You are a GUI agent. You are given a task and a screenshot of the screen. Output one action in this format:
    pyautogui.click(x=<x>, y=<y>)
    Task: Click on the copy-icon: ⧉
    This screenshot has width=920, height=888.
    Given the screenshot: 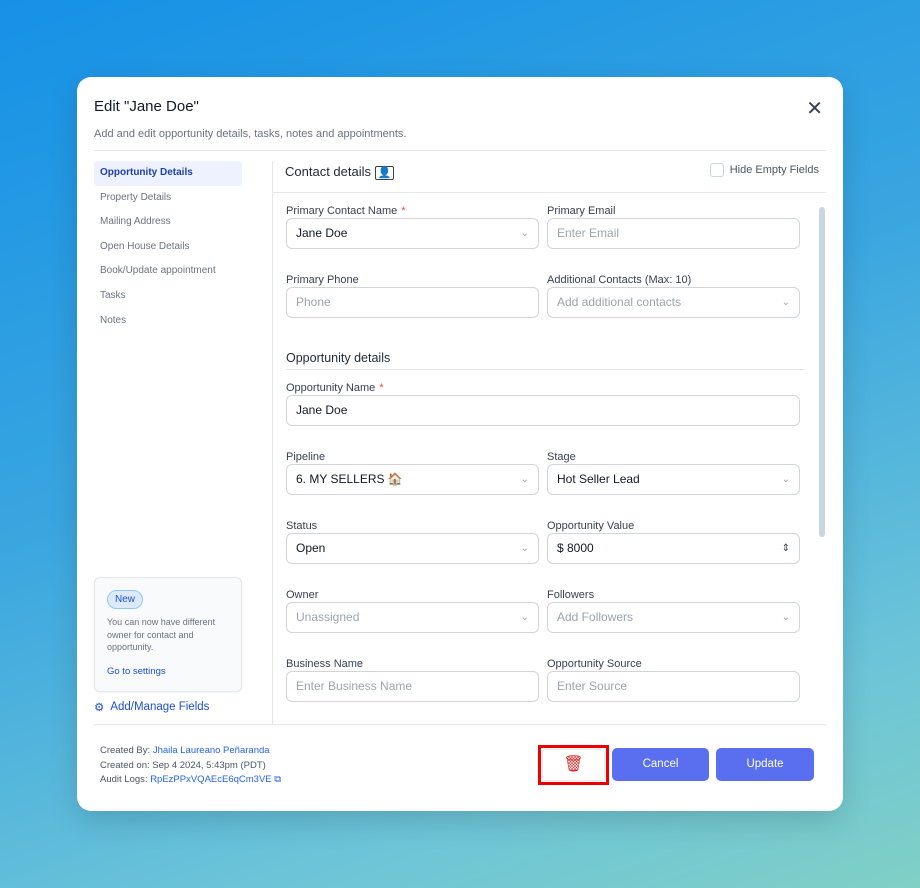 What is the action you would take?
    pyautogui.click(x=278, y=779)
    